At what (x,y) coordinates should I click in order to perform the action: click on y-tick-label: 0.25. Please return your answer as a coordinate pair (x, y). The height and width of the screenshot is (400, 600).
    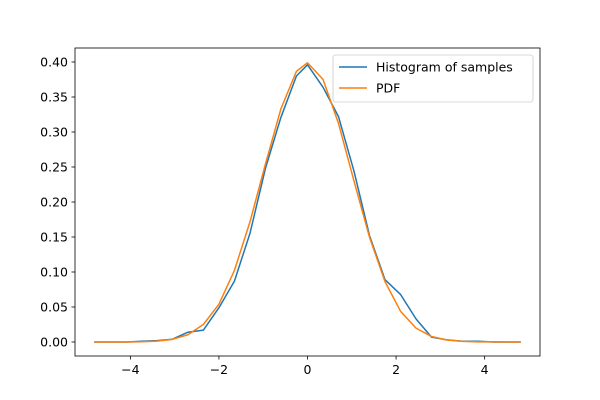
    Looking at the image, I should click on (54, 167).